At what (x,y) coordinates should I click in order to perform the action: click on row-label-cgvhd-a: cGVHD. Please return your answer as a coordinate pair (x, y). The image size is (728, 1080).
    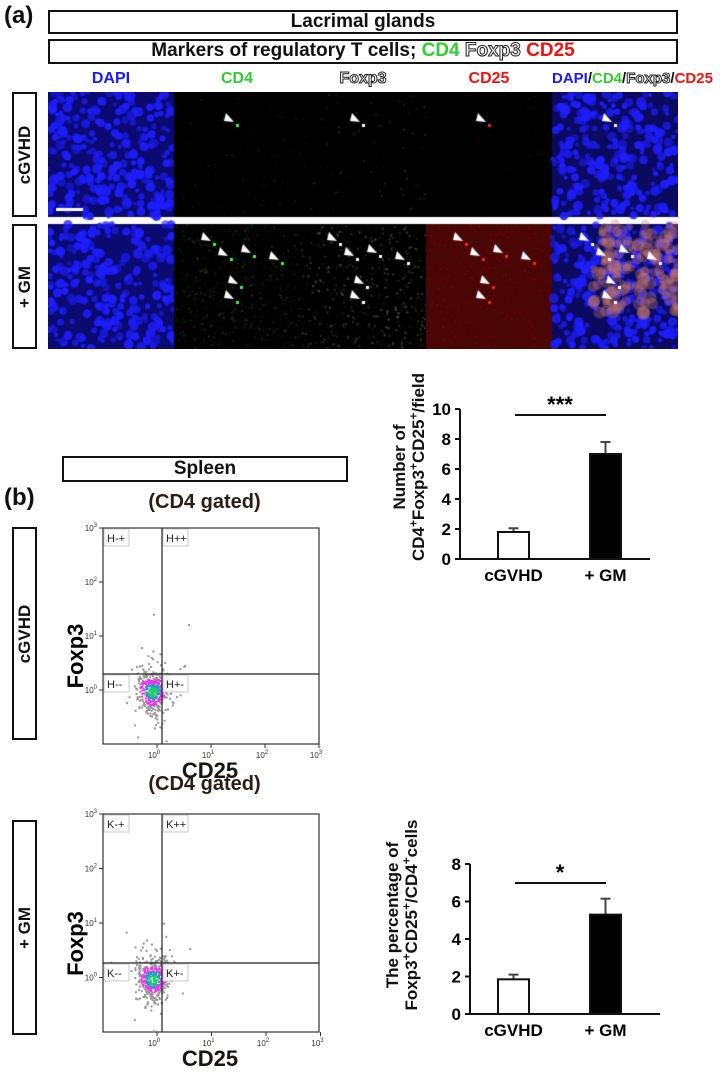
    Looking at the image, I should click on (24, 154).